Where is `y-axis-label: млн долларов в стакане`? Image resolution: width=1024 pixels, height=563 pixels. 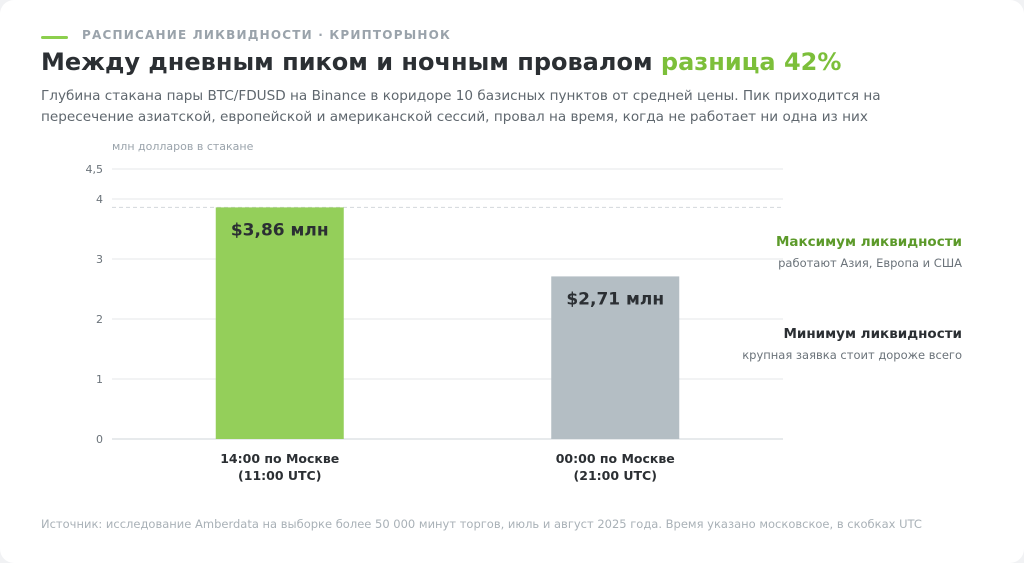 y-axis-label: млн долларов в стакане is located at coordinates (183, 146).